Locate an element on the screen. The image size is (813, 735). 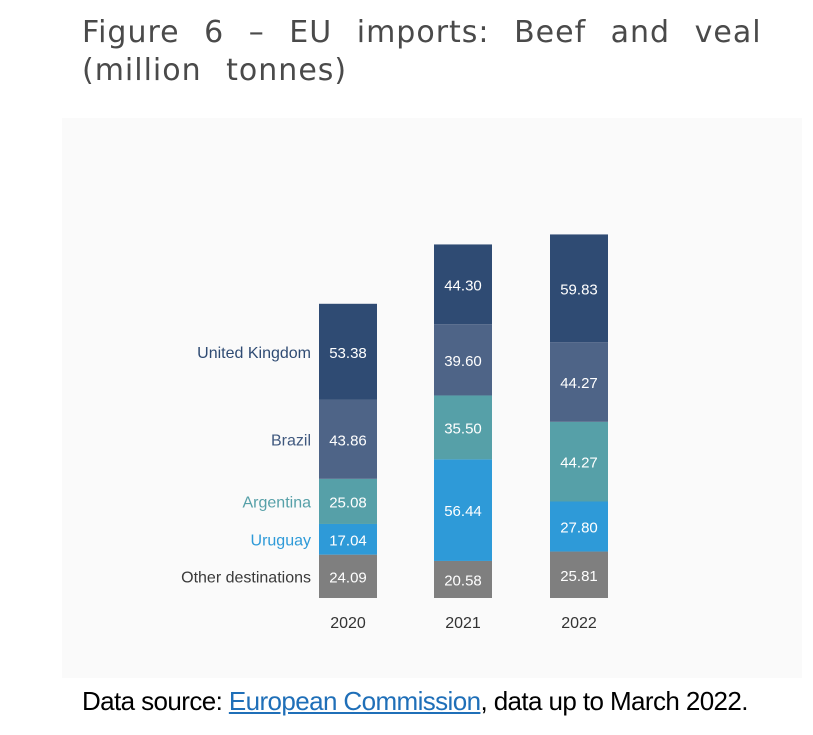
bar-segment-brazil-2020 is located at coordinates (348, 439).